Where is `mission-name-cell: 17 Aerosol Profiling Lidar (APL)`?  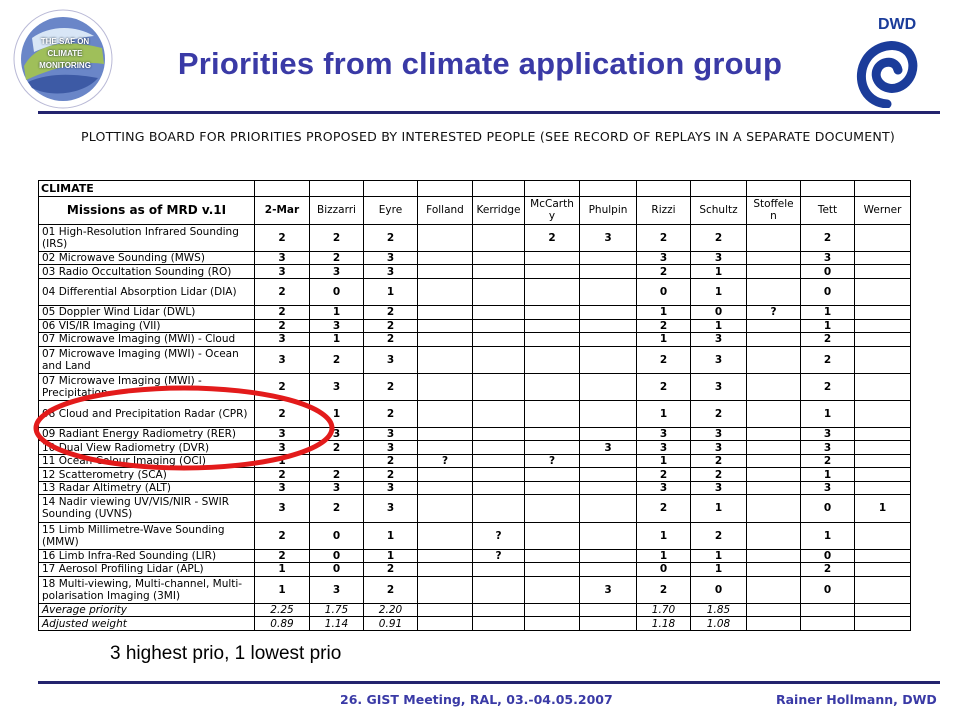 mission-name-cell: 17 Aerosol Profiling Lidar (APL) is located at coordinates (146, 569).